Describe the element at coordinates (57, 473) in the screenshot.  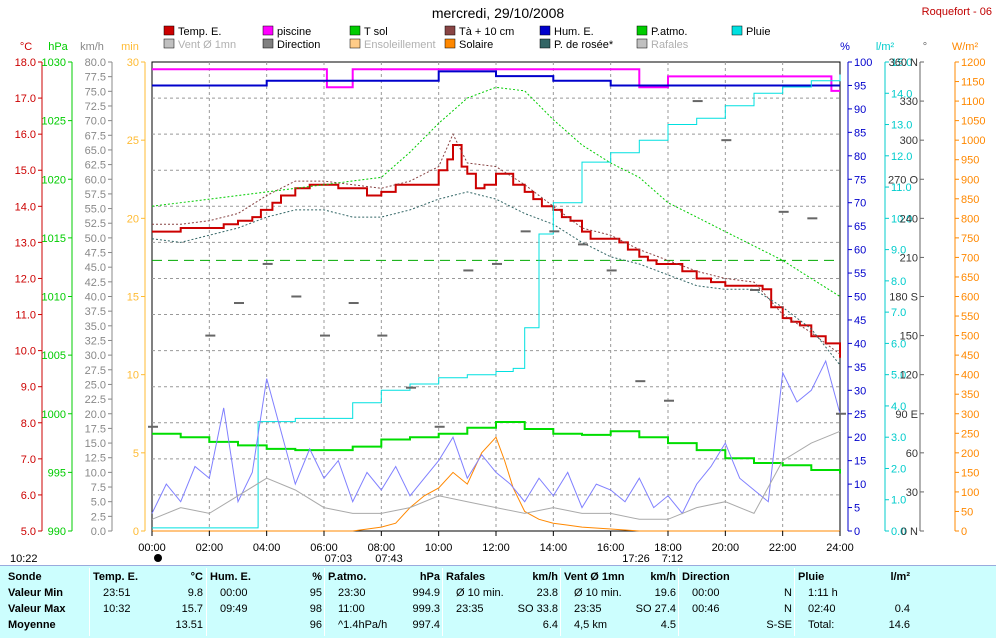
I see `axis-press-label: 995` at that location.